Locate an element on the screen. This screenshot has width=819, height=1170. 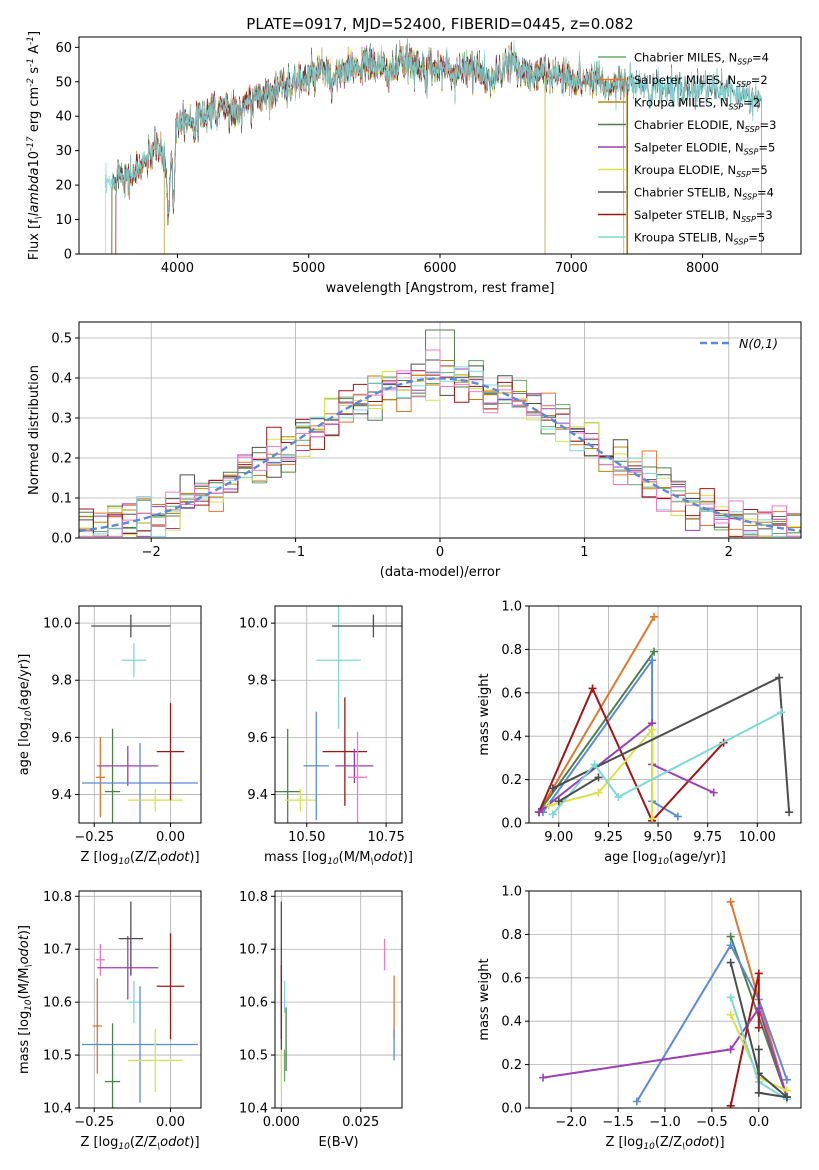
y-tick-label: 10.0 is located at coordinates (253, 624).